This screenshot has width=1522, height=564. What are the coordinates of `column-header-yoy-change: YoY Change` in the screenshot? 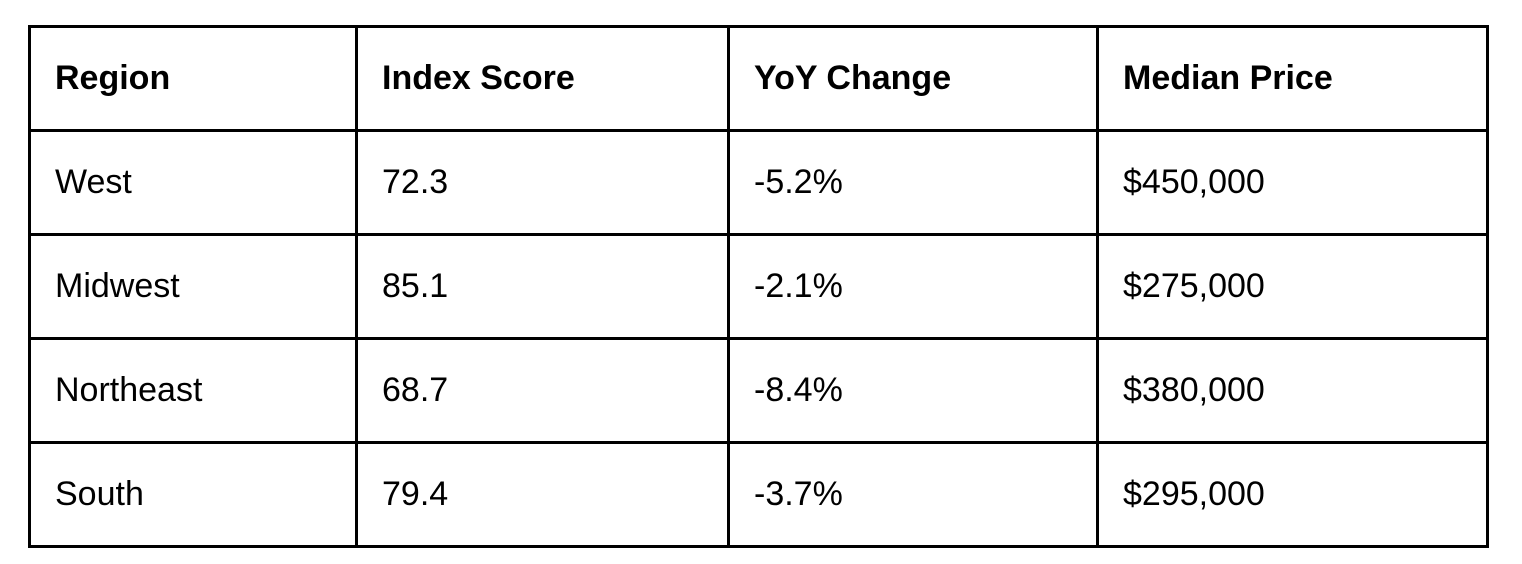 It's located at (913, 78).